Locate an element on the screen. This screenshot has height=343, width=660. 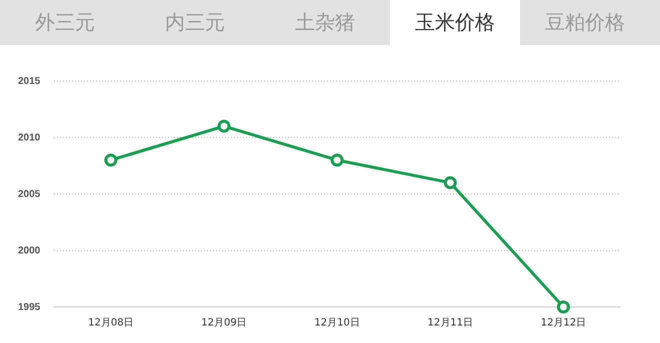
x-tick-label: 12月10日 is located at coordinates (337, 323).